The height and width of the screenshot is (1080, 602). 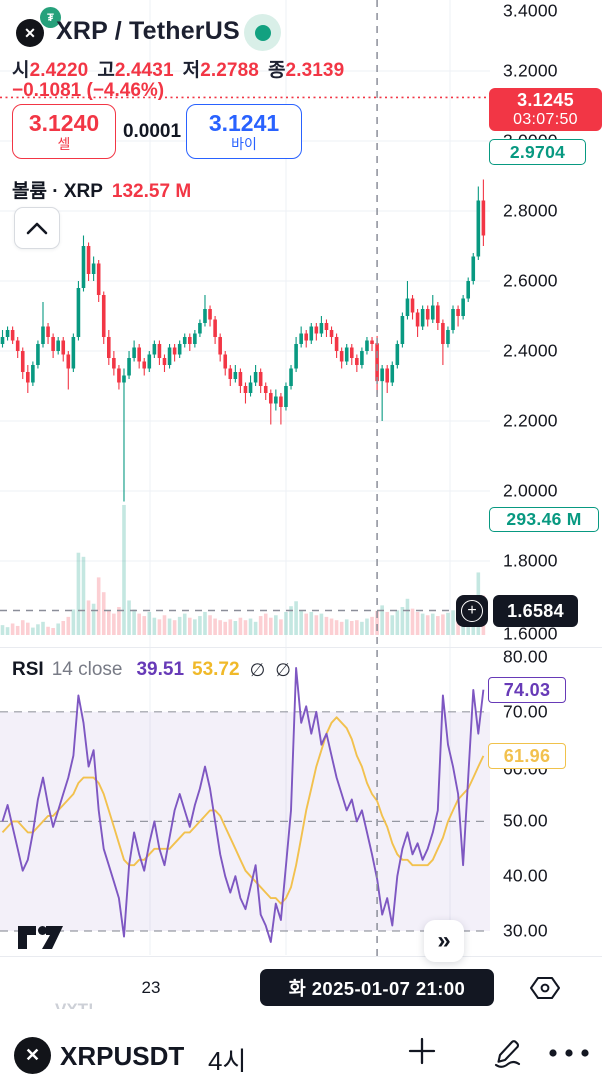 I want to click on add-icon, so click(x=422, y=1051).